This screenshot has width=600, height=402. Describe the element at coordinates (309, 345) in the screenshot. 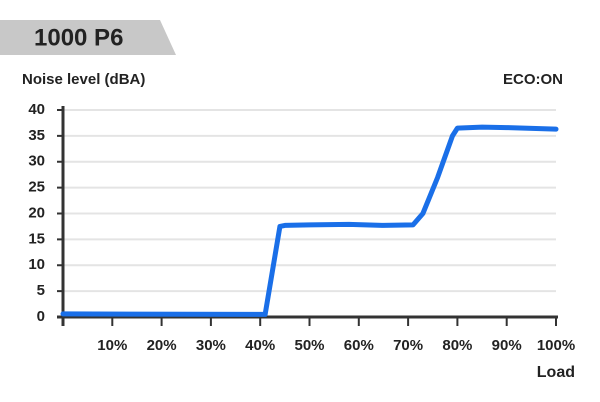

I see `x-tick-label: 50%` at that location.